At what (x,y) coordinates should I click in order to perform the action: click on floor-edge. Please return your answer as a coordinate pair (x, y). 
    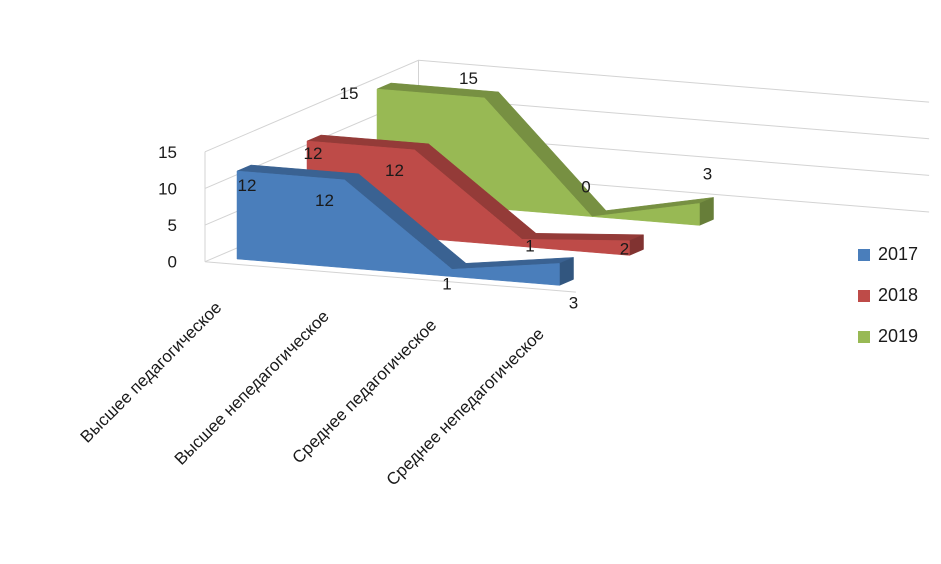
    Looking at the image, I should click on (390, 277).